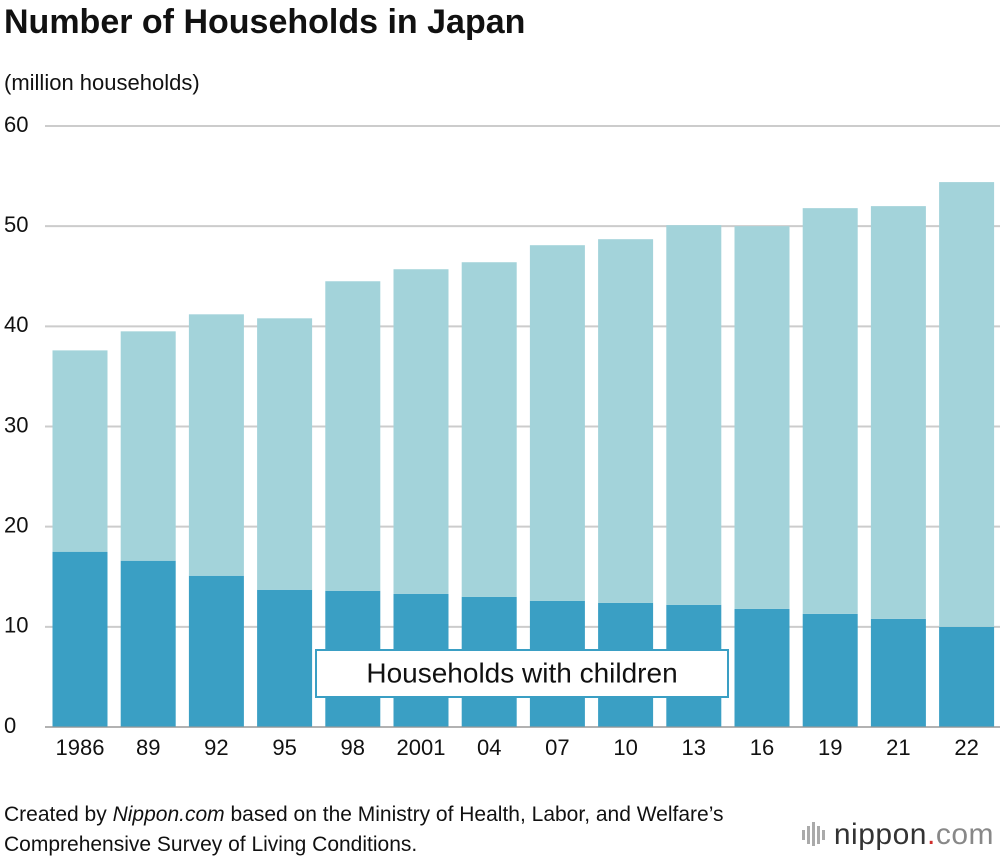 The height and width of the screenshot is (860, 1000). I want to click on y-tick-label: 30, so click(16, 424).